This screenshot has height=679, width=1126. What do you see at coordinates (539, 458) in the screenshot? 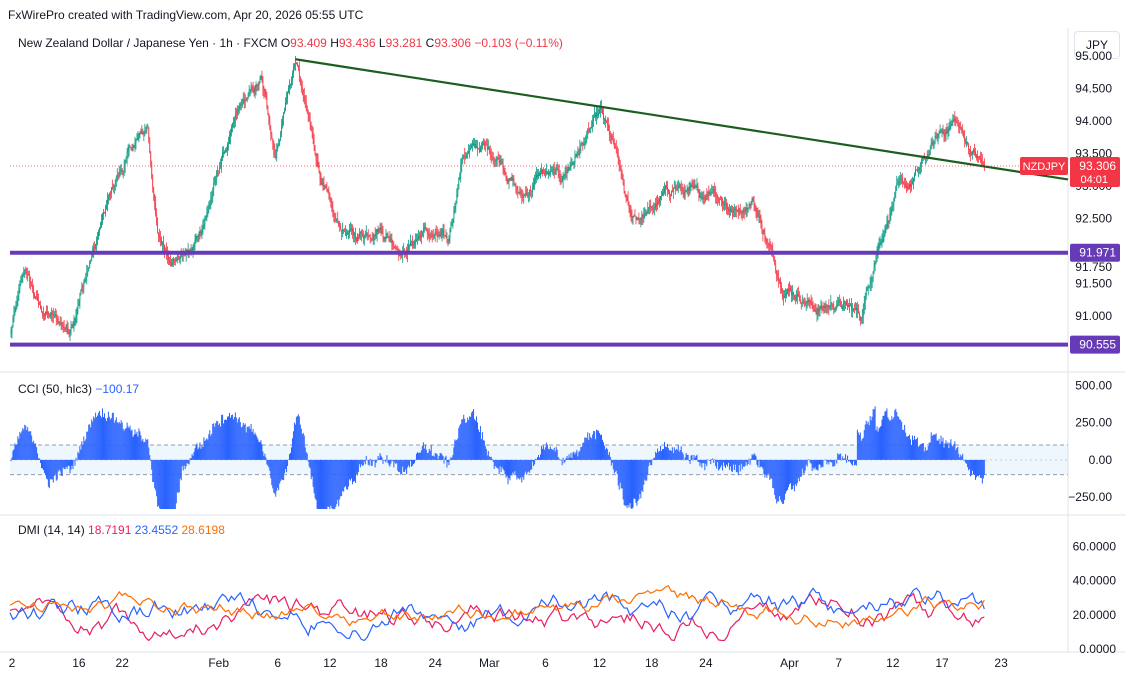
I see `cci-pane` at bounding box center [539, 458].